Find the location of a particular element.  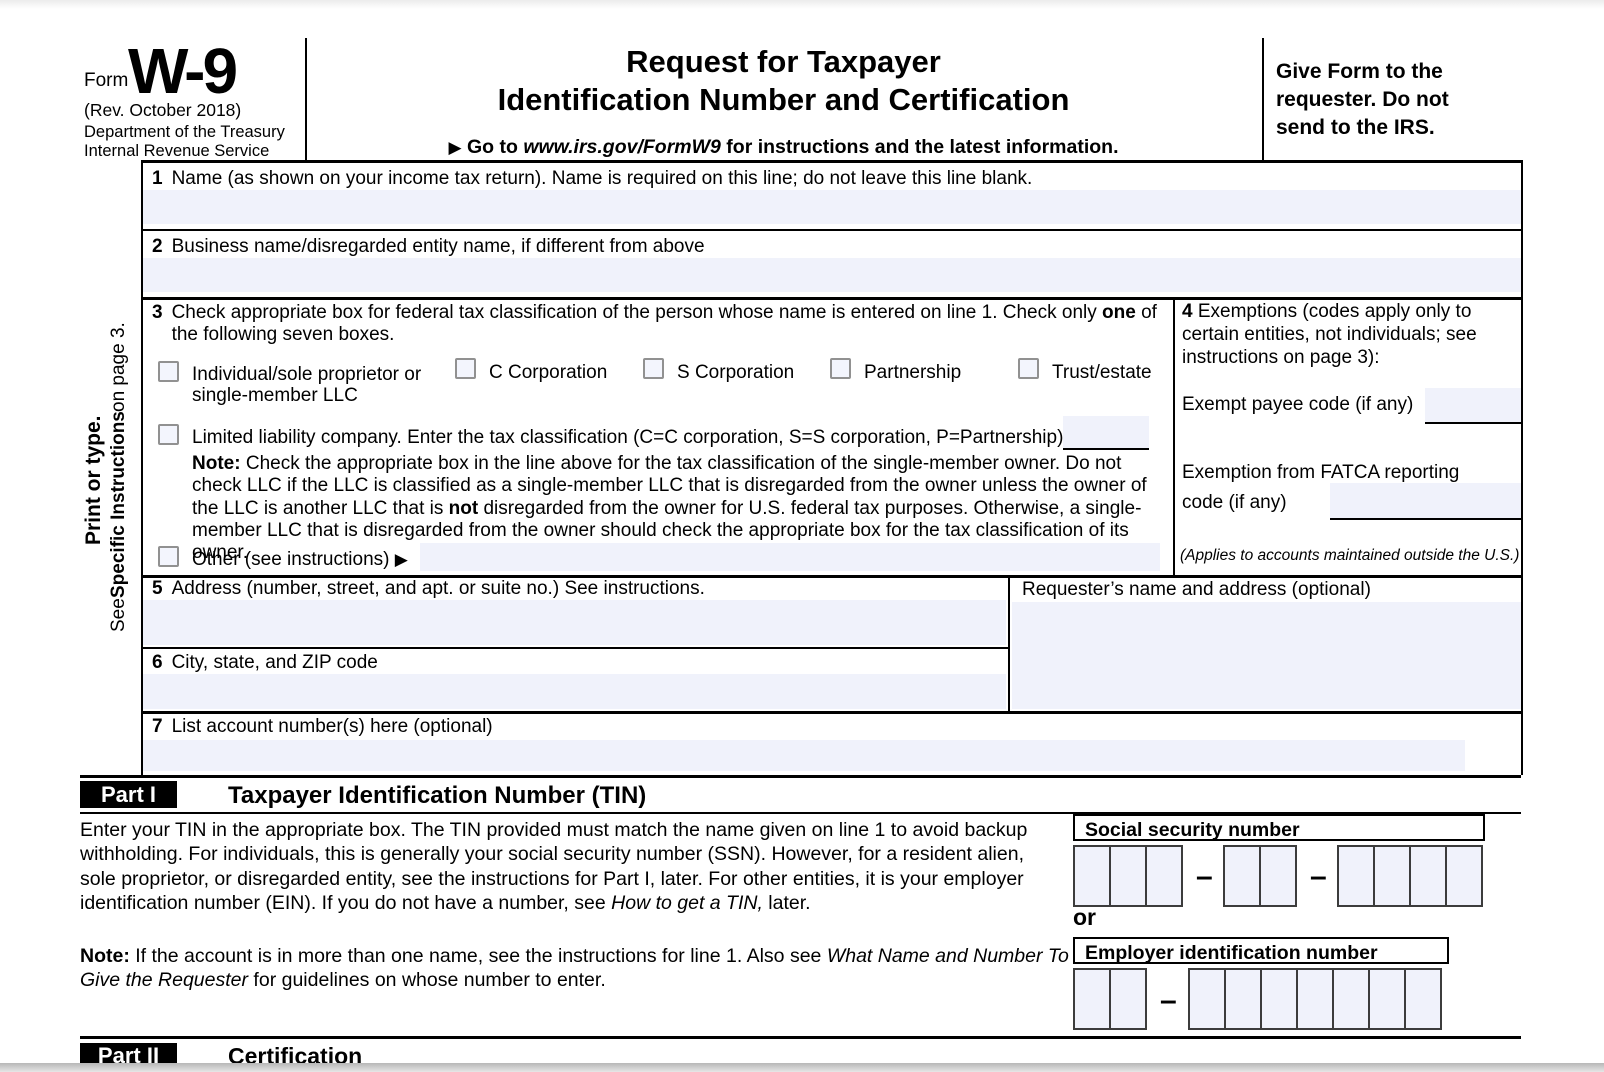

sidebar-see-instructions: See Specific Instructions on page 3. is located at coordinates (118, 477).